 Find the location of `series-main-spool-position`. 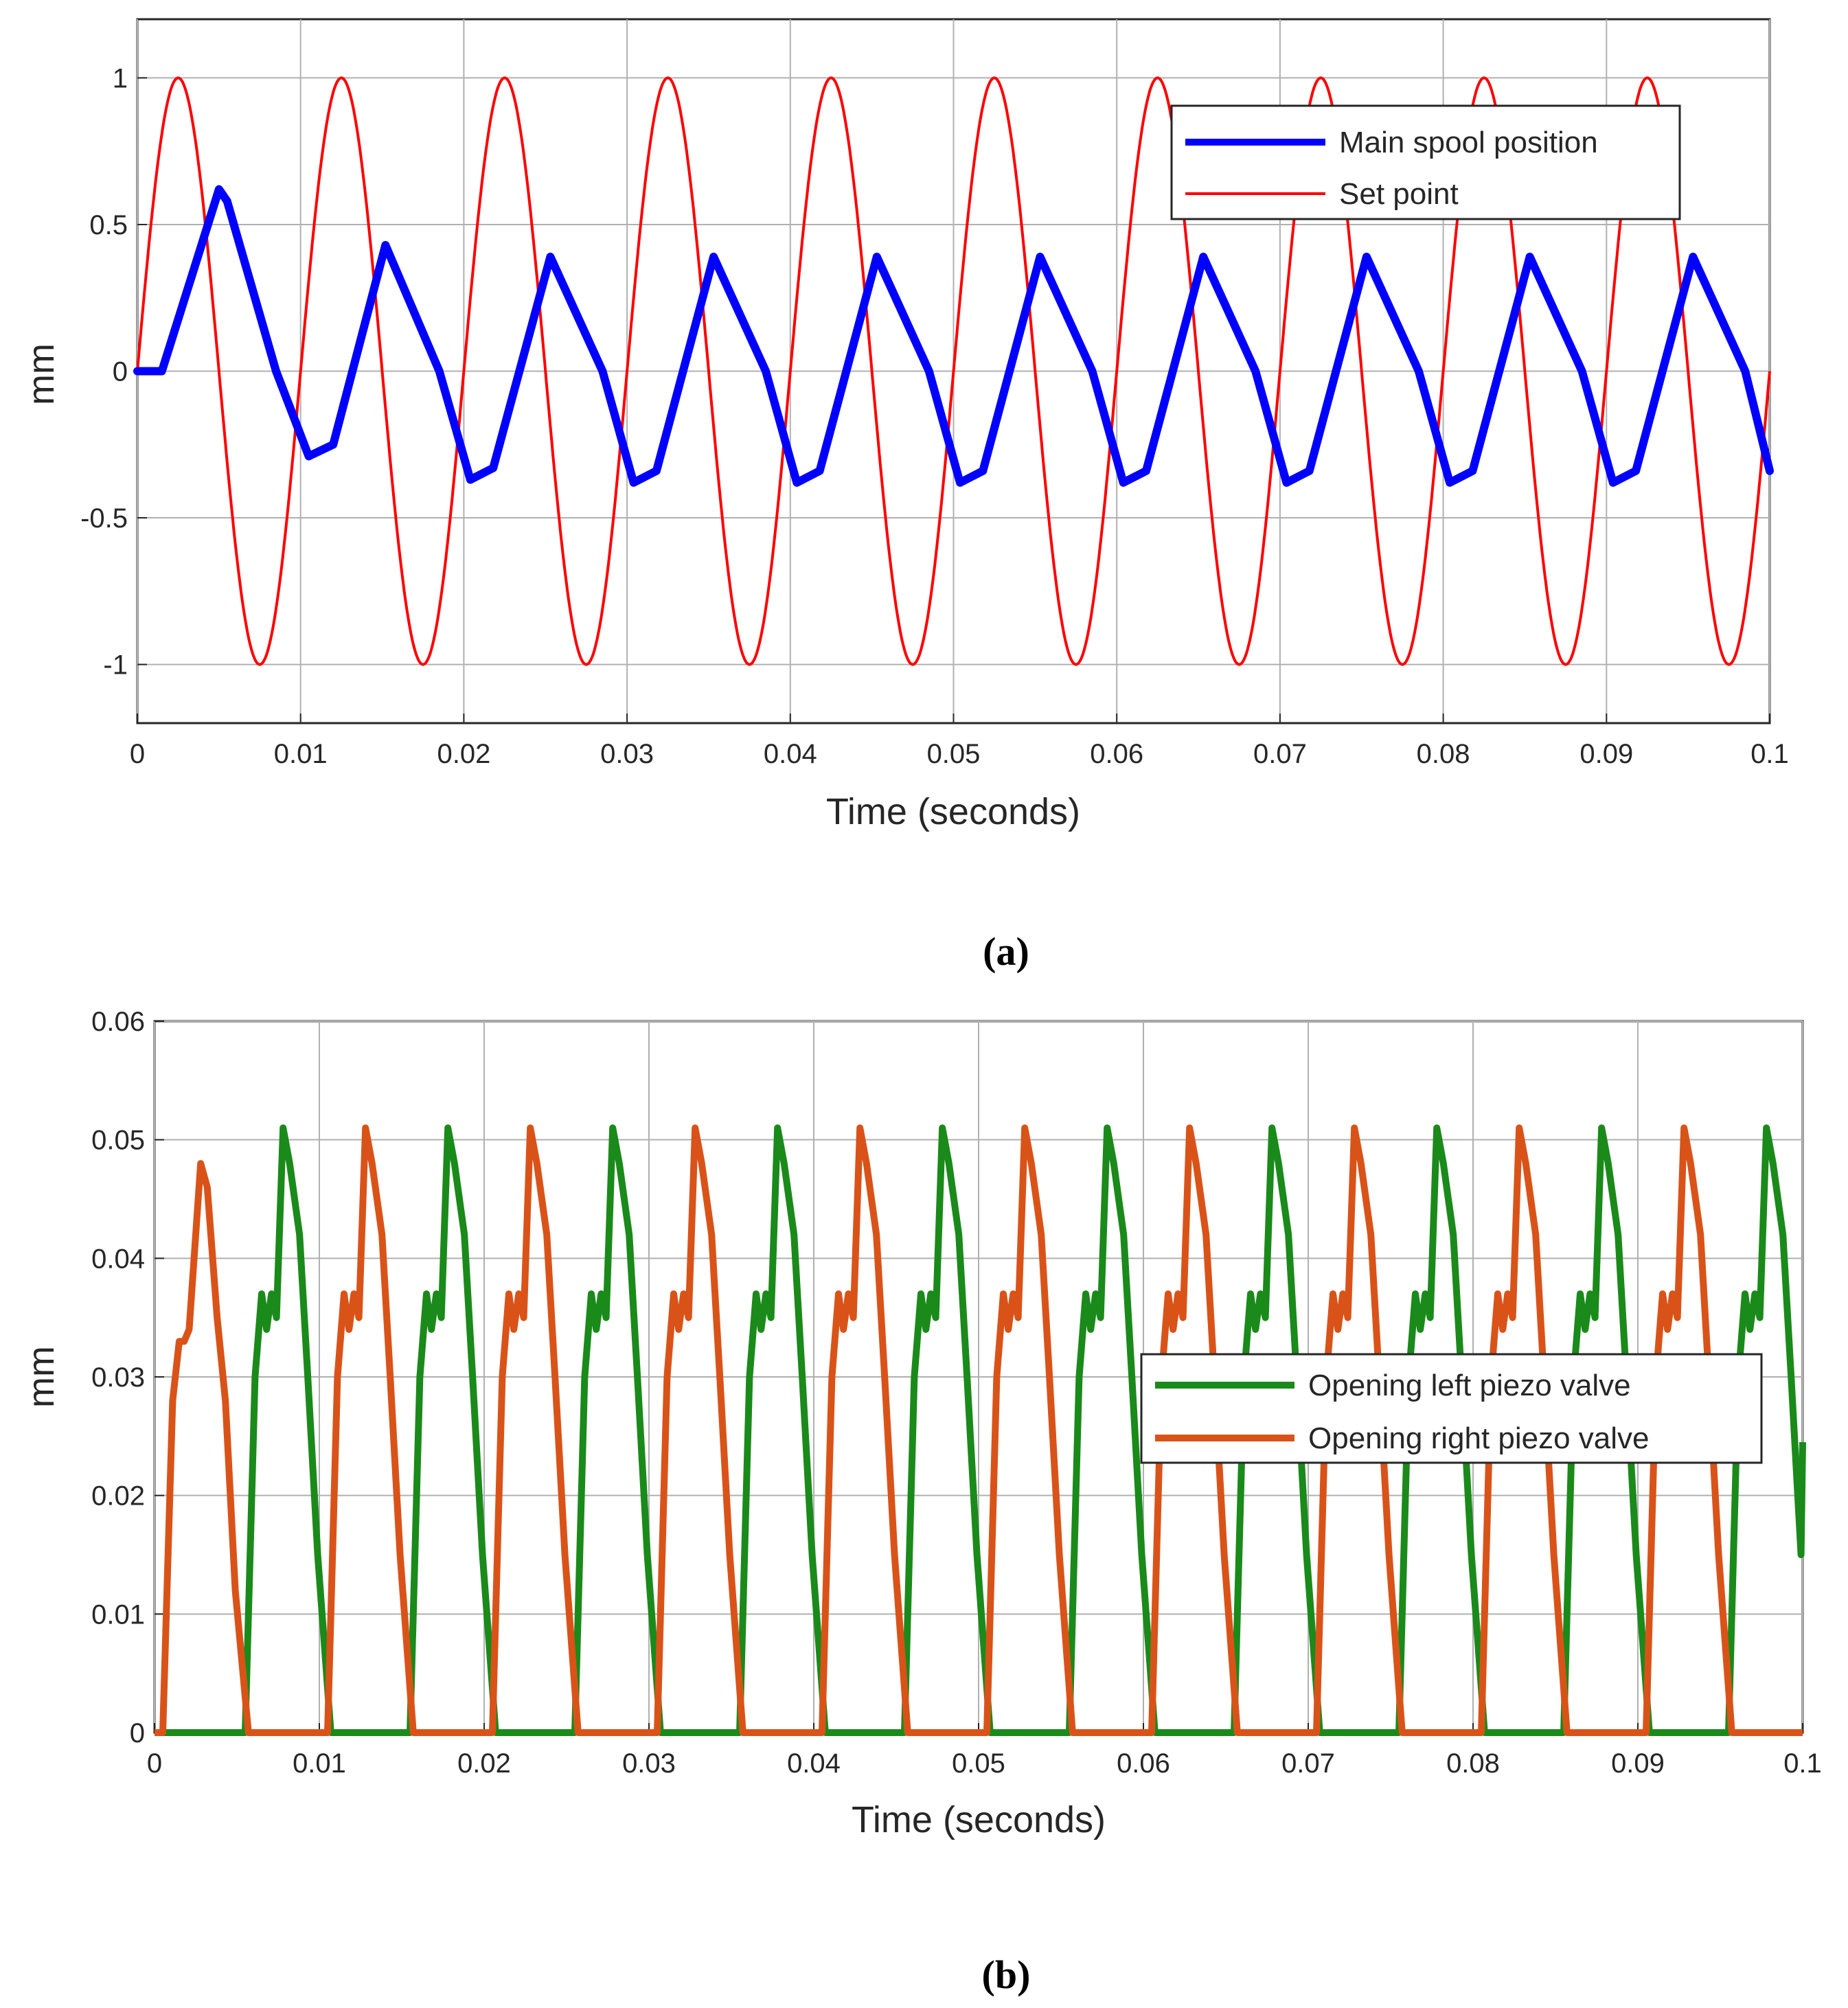

series-main-spool-position is located at coordinates (953, 336).